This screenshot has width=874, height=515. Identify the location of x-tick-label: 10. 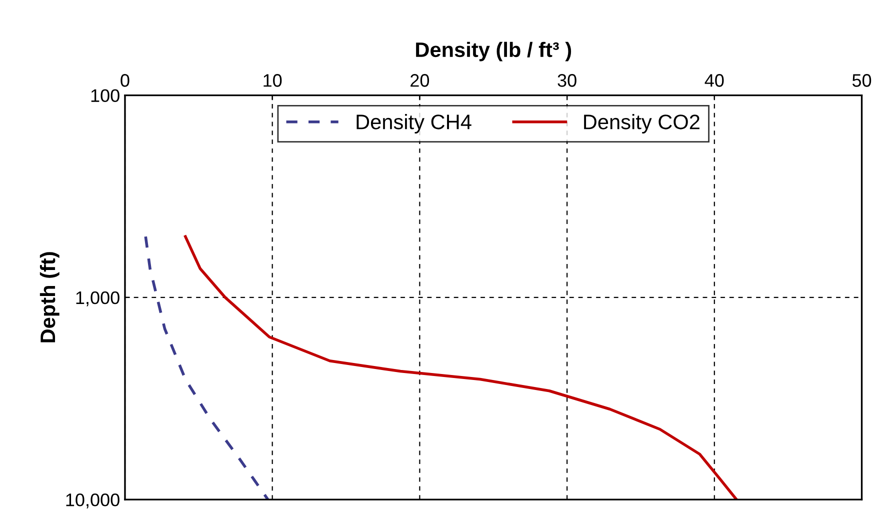
(273, 80).